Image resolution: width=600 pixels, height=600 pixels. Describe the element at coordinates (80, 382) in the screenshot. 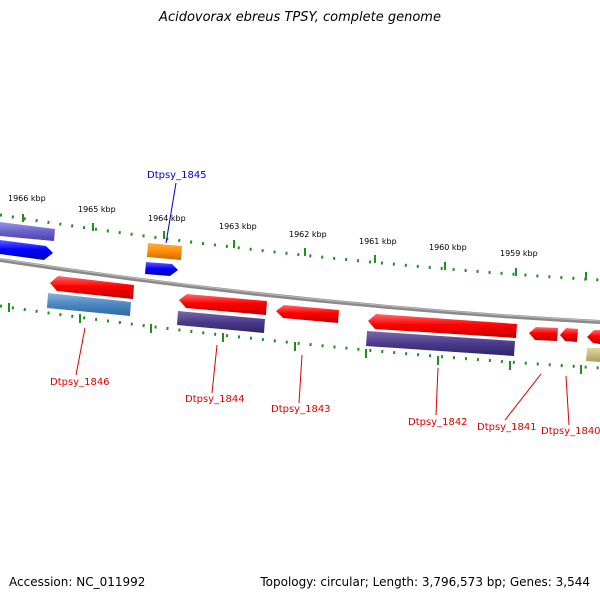

I see `label-dtpsy-1846: Dtpsy_1846` at that location.